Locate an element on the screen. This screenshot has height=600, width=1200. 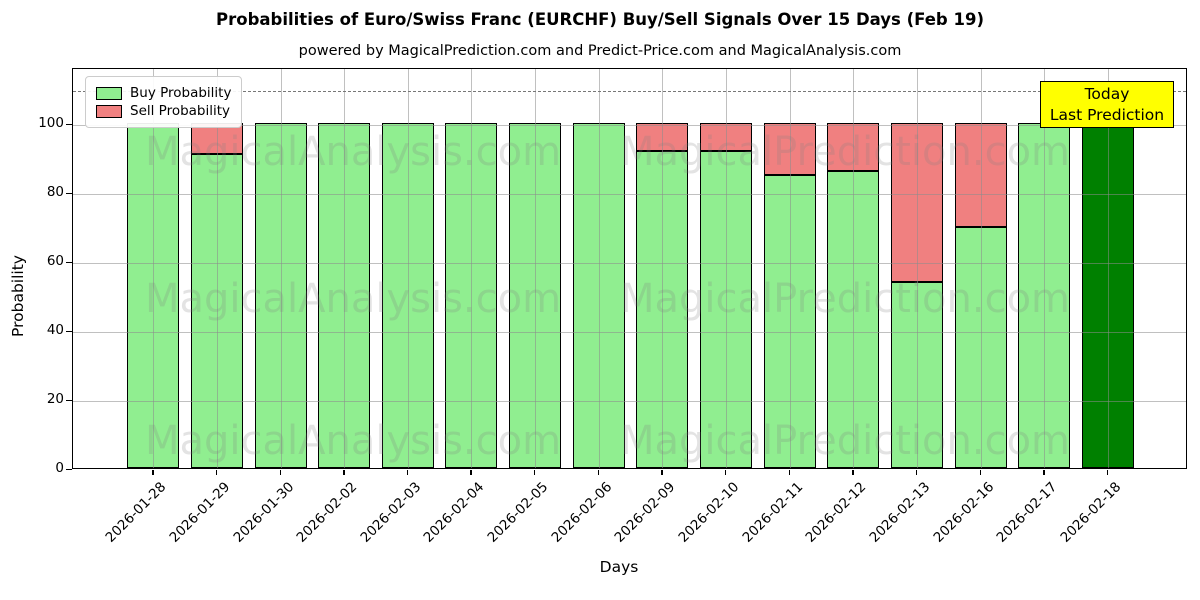
today-annotation-line2: Last Prediction is located at coordinates (1107, 114).